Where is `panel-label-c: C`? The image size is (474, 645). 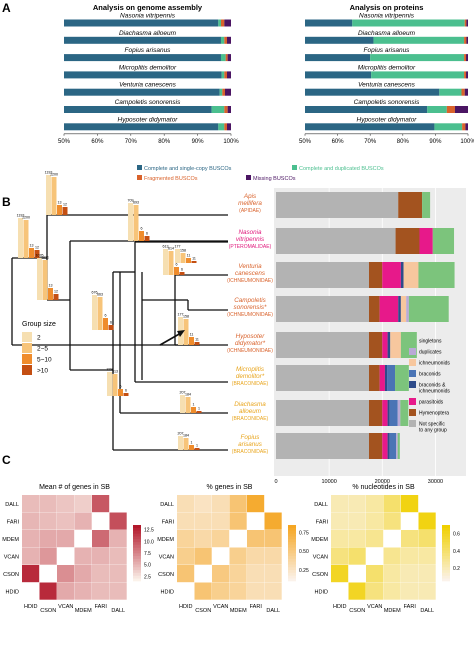 panel-label-c: C is located at coordinates (6, 460).